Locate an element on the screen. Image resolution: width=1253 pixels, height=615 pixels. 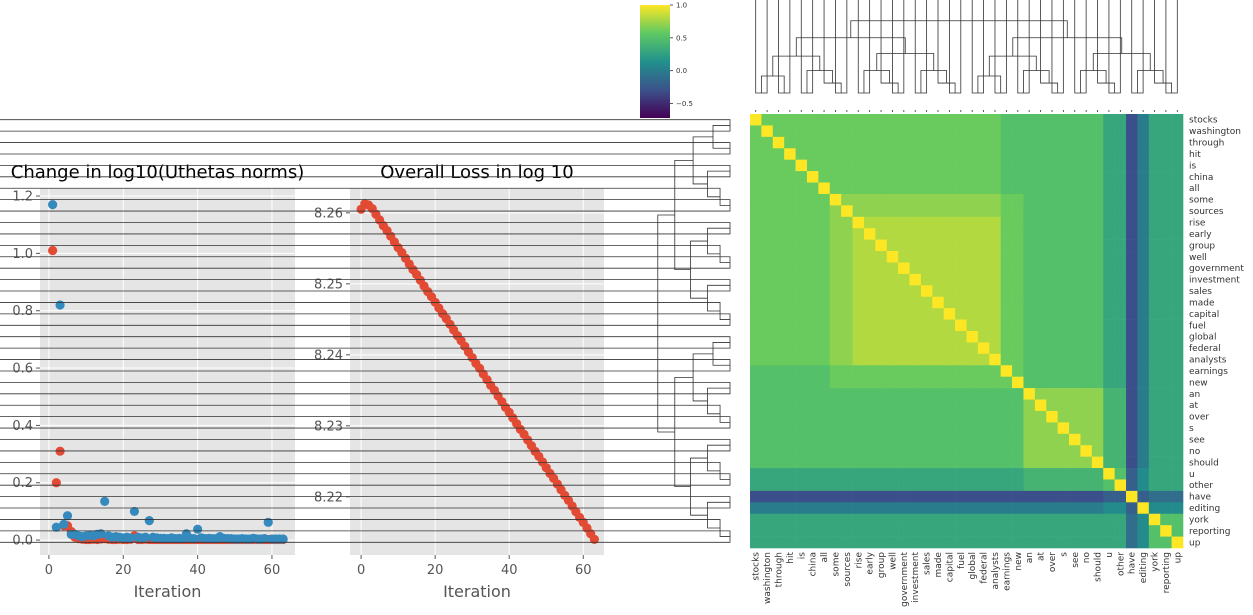
column-label: federal is located at coordinates (985, 568).